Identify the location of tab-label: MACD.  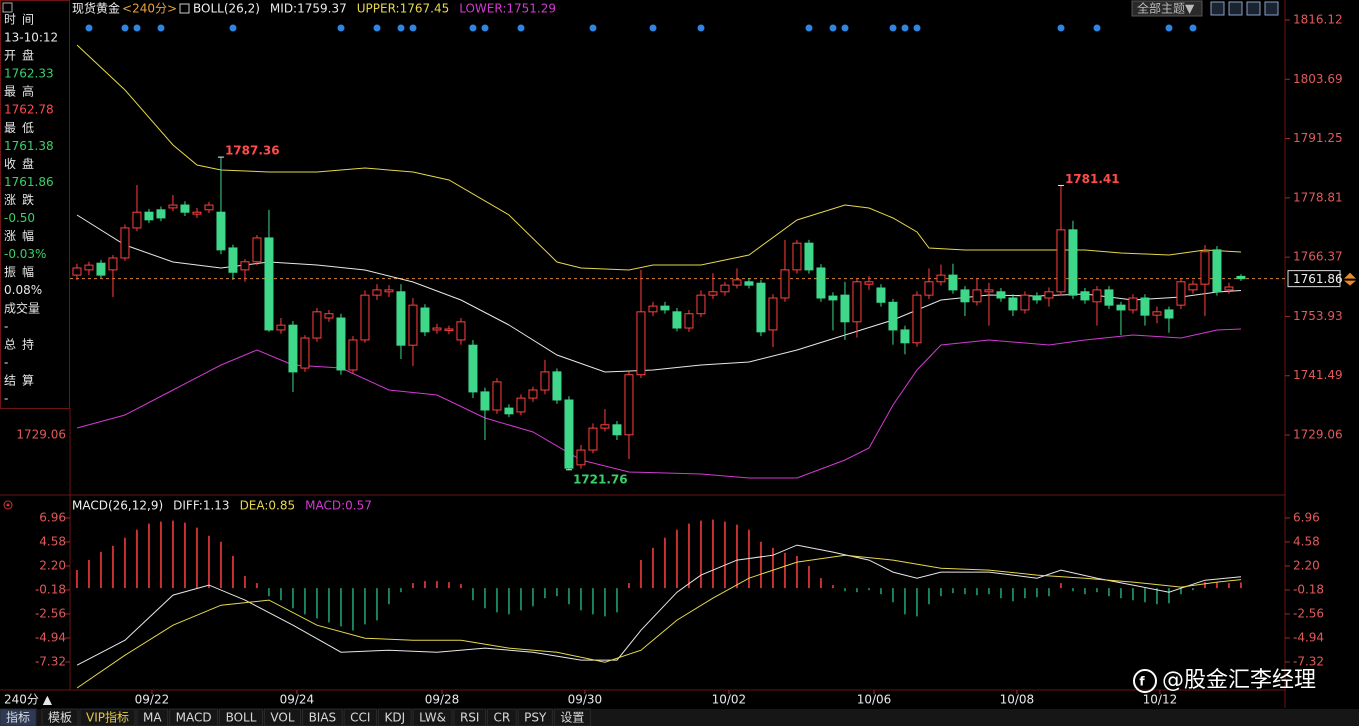
(194, 718).